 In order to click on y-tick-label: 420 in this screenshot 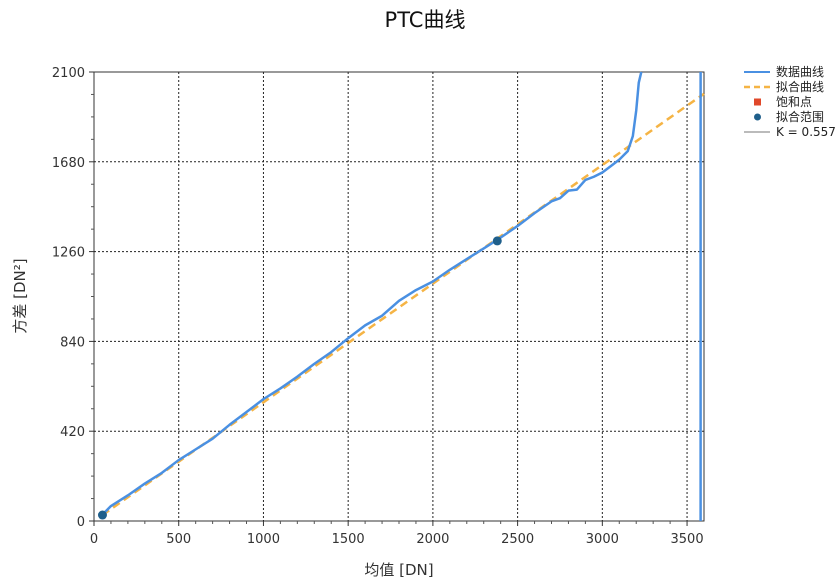, I will do `click(72, 432)`.